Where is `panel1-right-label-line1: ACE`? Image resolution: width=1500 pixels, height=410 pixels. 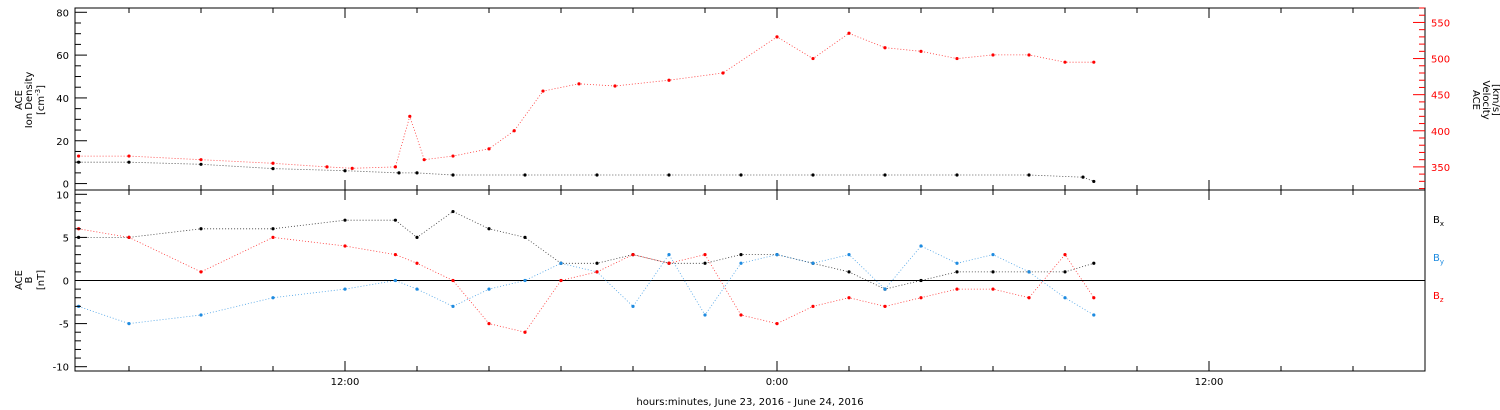
panel1-right-label-line1: ACE is located at coordinates (1475, 100).